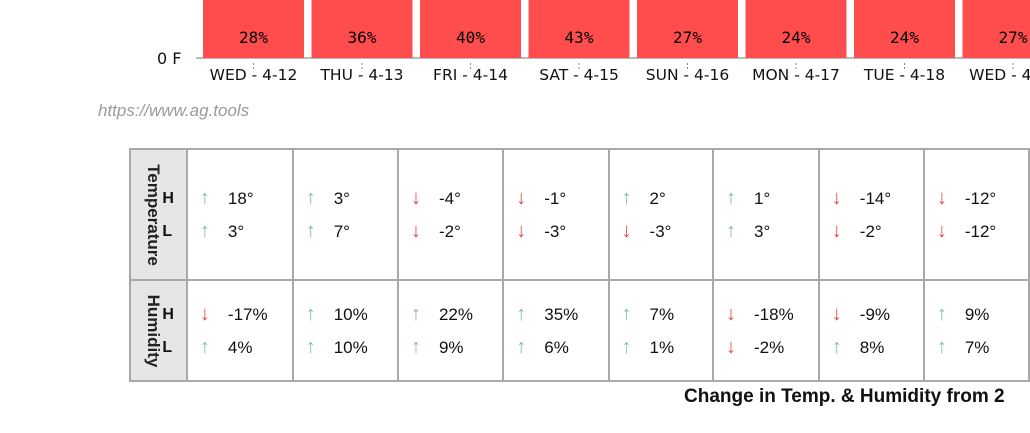 The image size is (1030, 433). What do you see at coordinates (999, 75) in the screenshot?
I see `x-tick-label-7: WED - 4-19` at bounding box center [999, 75].